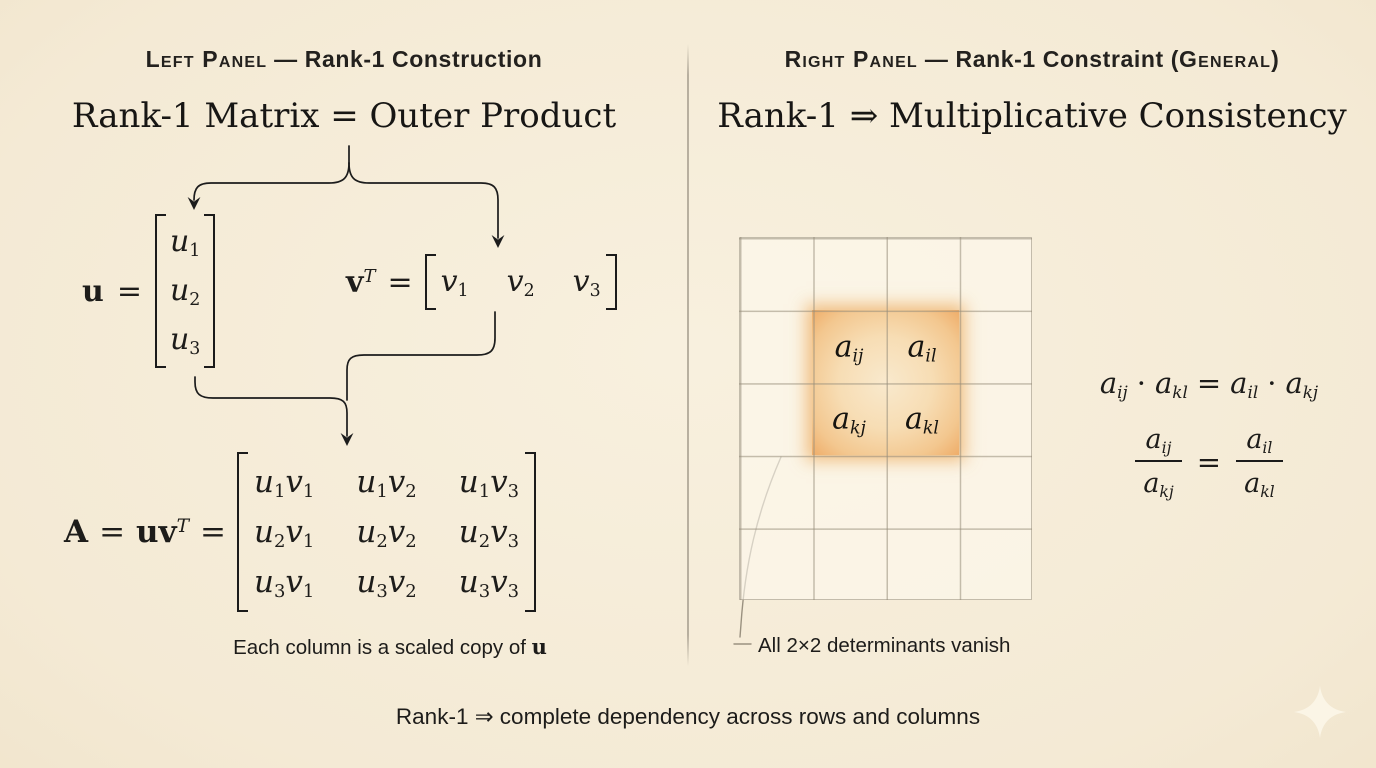 This screenshot has height=768, width=1376. I want to click on fraction-left: aij akj, so click(1158, 462).